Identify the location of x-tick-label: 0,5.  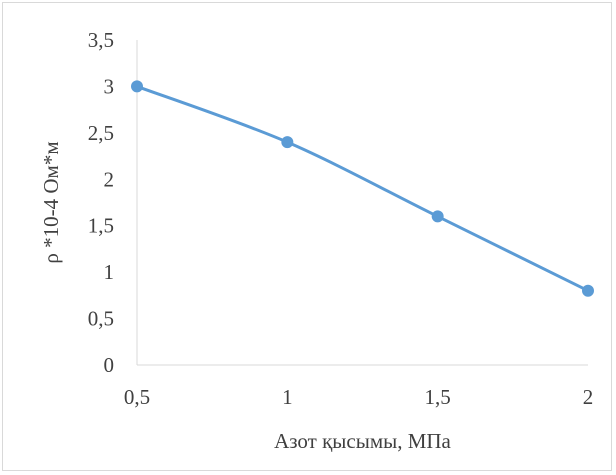
(137, 397).